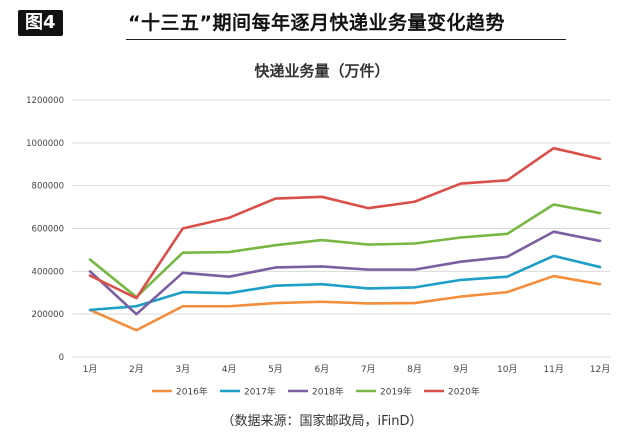 The width and height of the screenshot is (644, 439). I want to click on legend-label: 2017年, so click(260, 392).